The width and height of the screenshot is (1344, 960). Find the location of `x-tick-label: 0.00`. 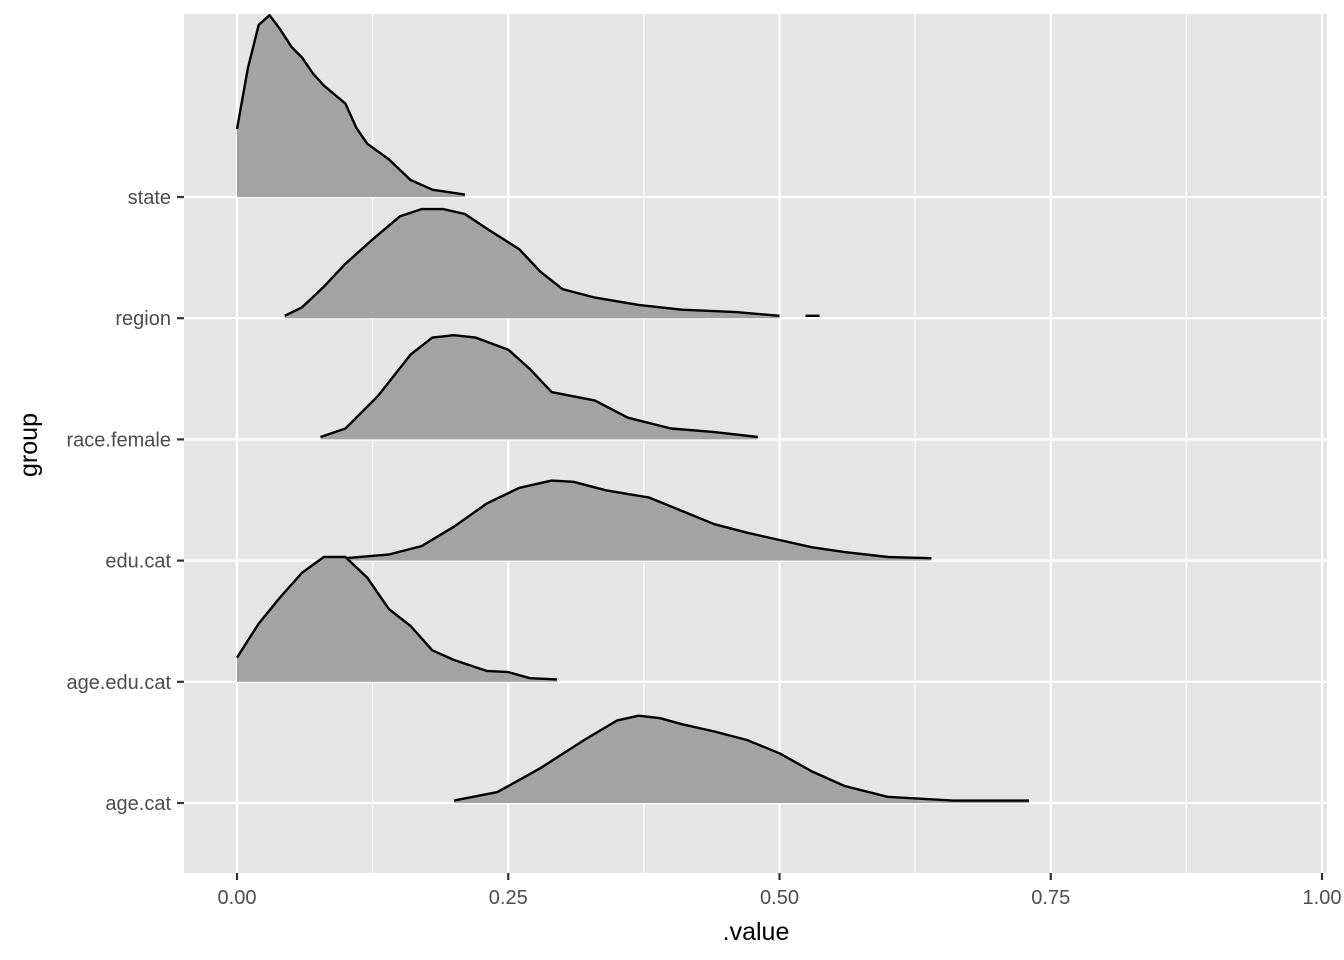

x-tick-label: 0.00 is located at coordinates (237, 898).